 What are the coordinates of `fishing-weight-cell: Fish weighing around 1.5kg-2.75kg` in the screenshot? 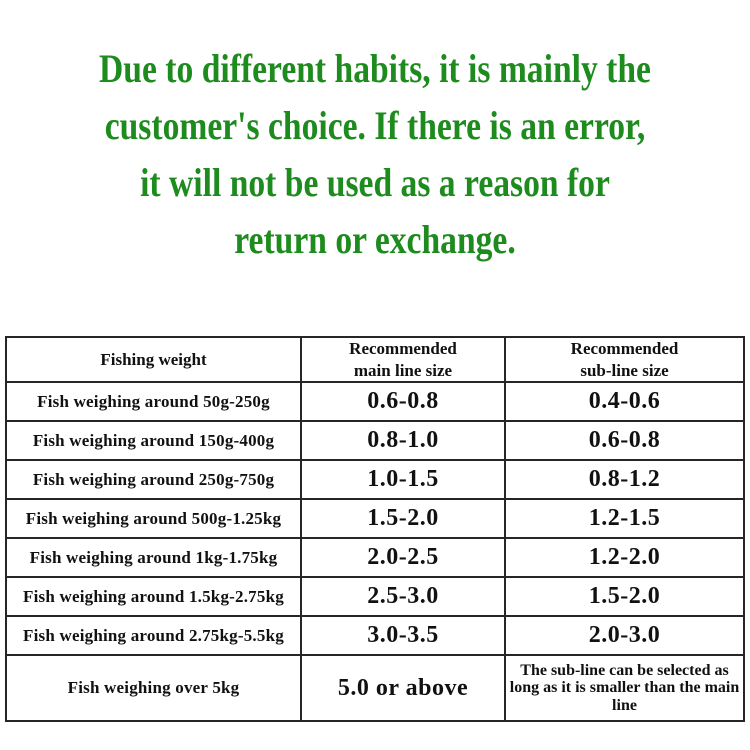 It's located at (153, 596).